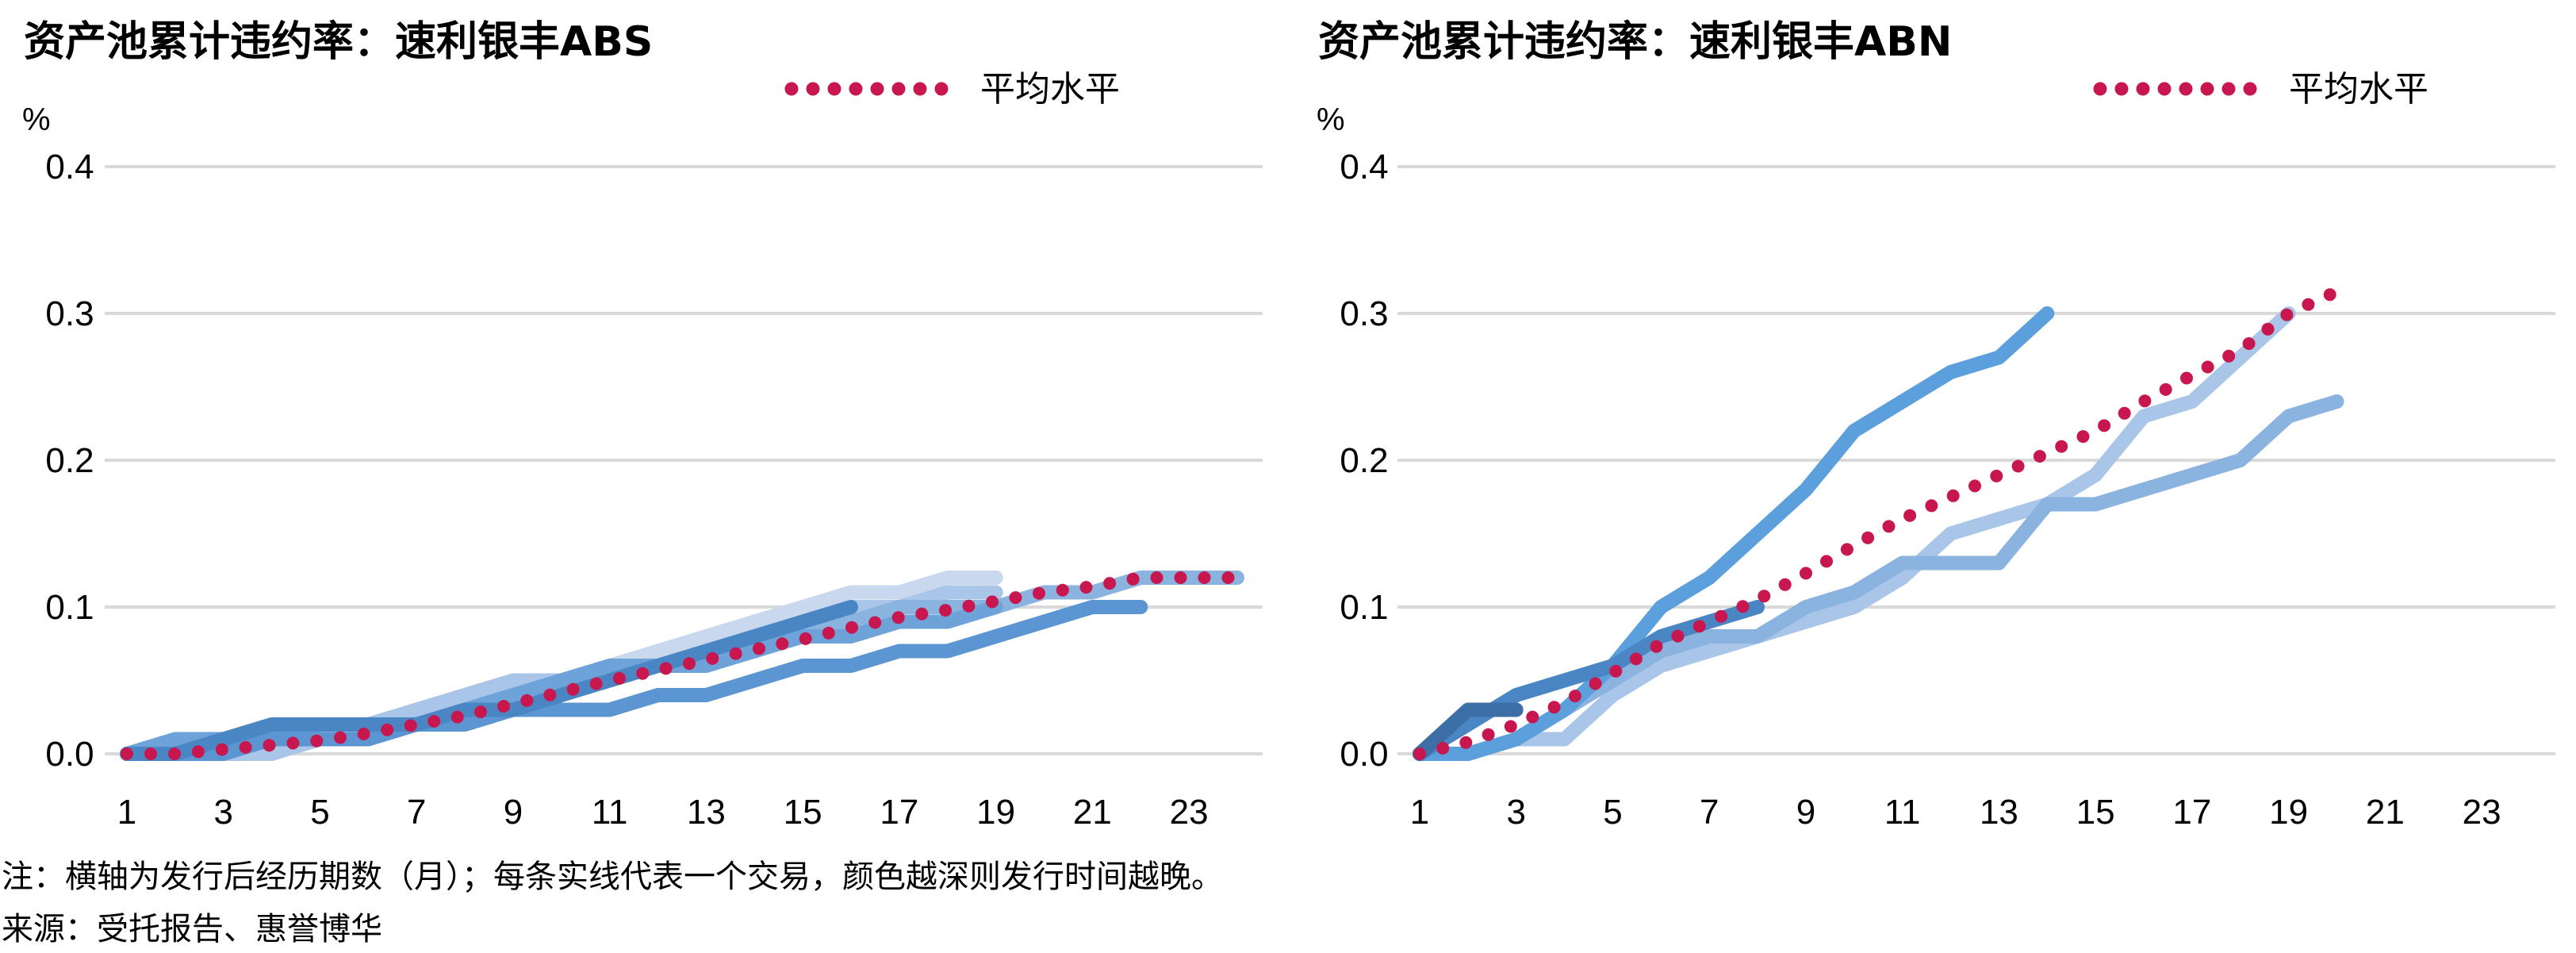  I want to click on x-tick-label: 23, so click(2482, 812).